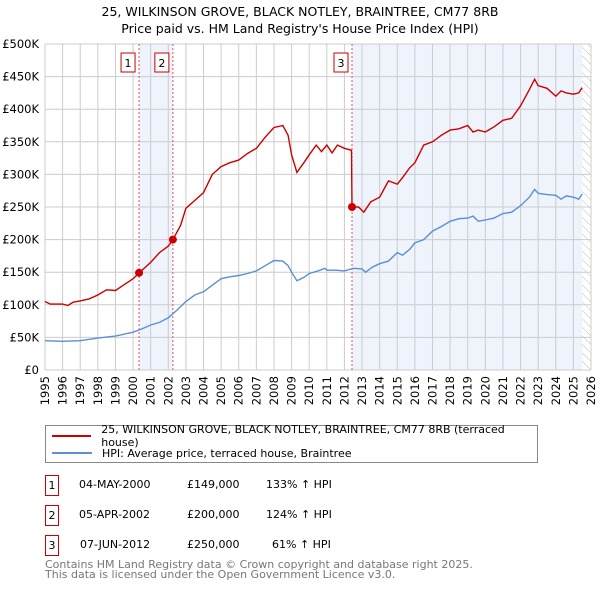  What do you see at coordinates (20, 174) in the screenshot?
I see `y-tick-label: £300K` at bounding box center [20, 174].